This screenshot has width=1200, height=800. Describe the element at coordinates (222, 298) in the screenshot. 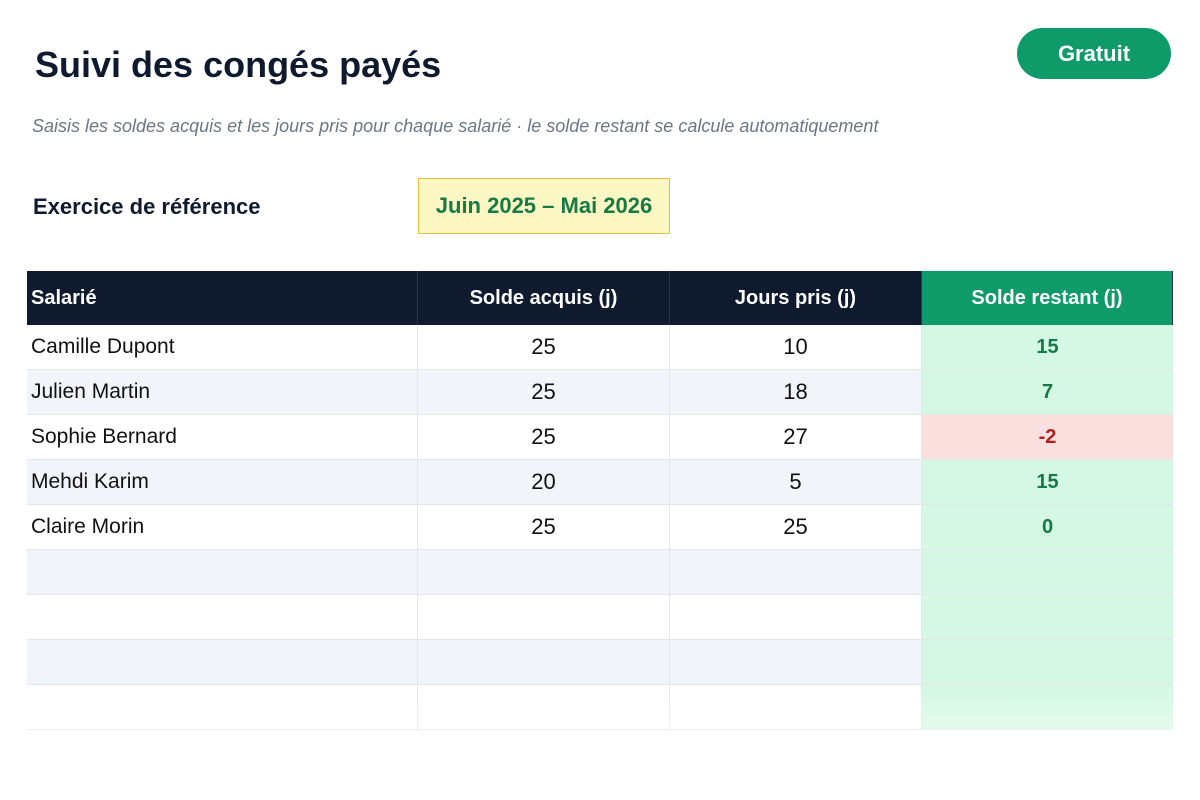

I see `column-header: Salarié` at that location.